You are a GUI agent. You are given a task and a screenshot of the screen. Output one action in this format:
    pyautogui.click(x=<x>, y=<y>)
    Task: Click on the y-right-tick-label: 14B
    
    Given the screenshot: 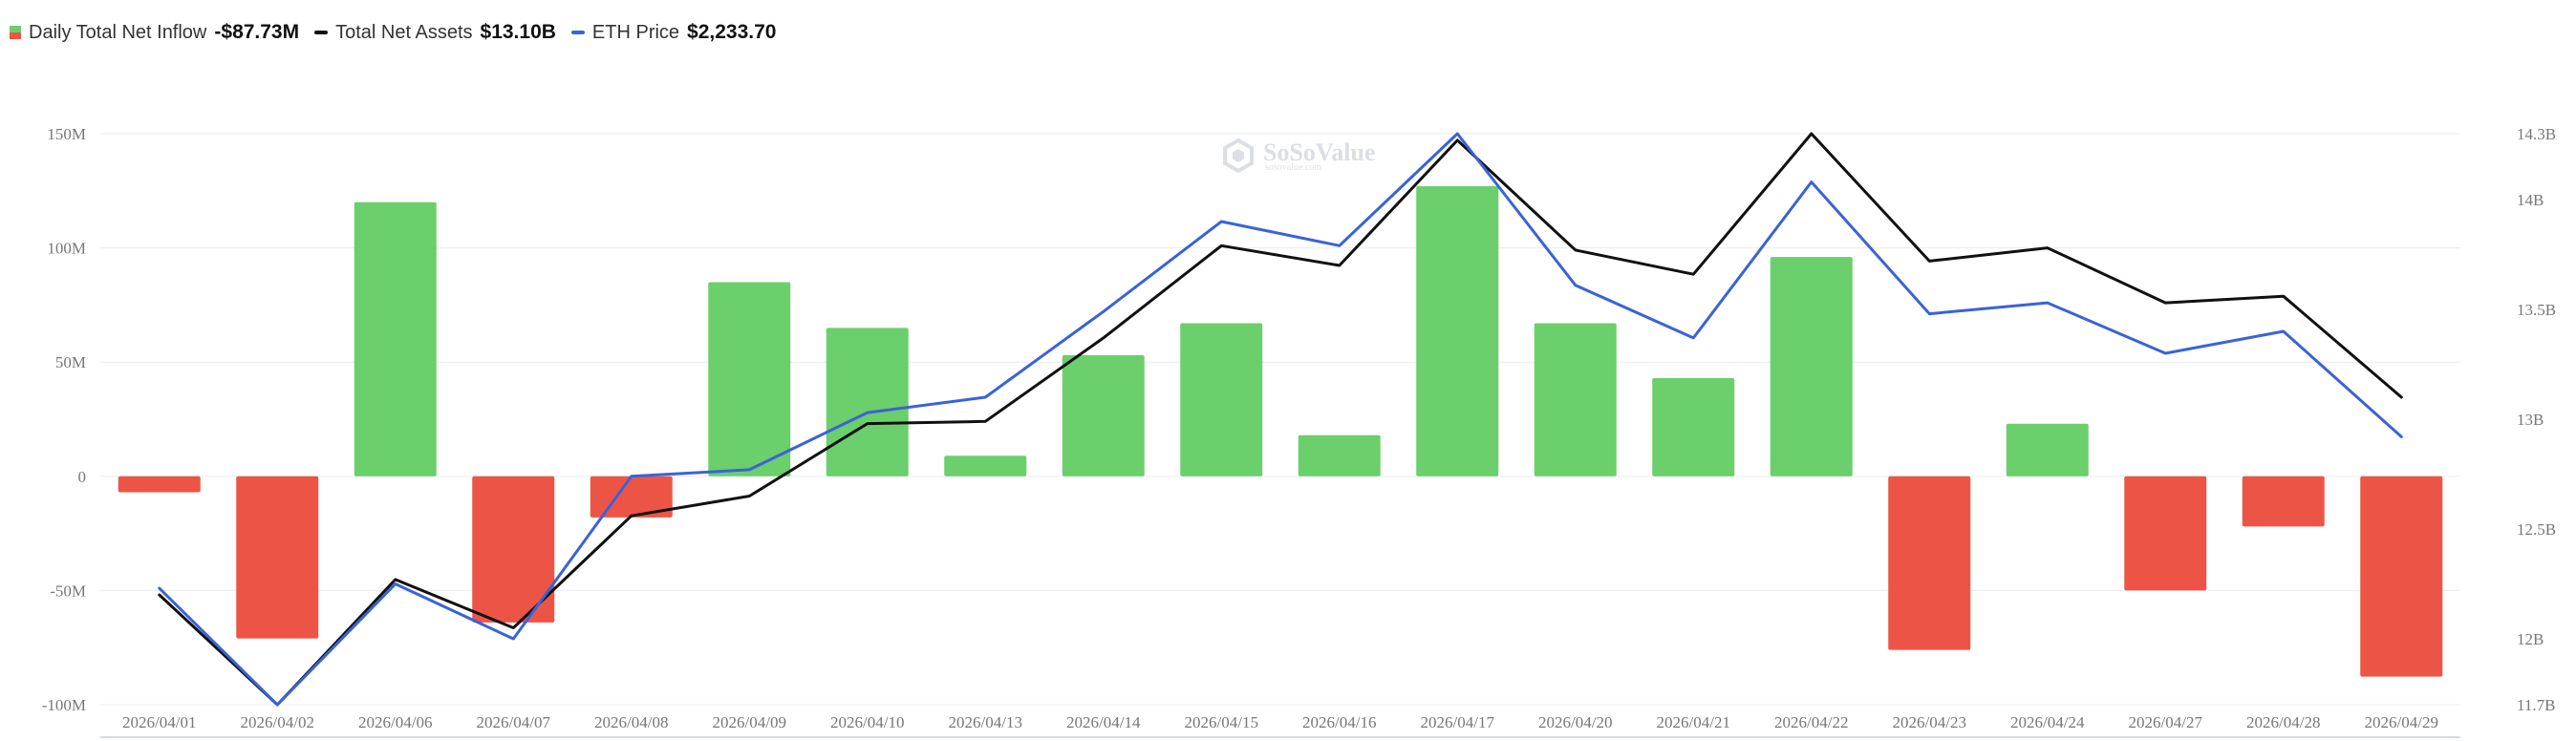 What is the action you would take?
    pyautogui.click(x=2530, y=200)
    